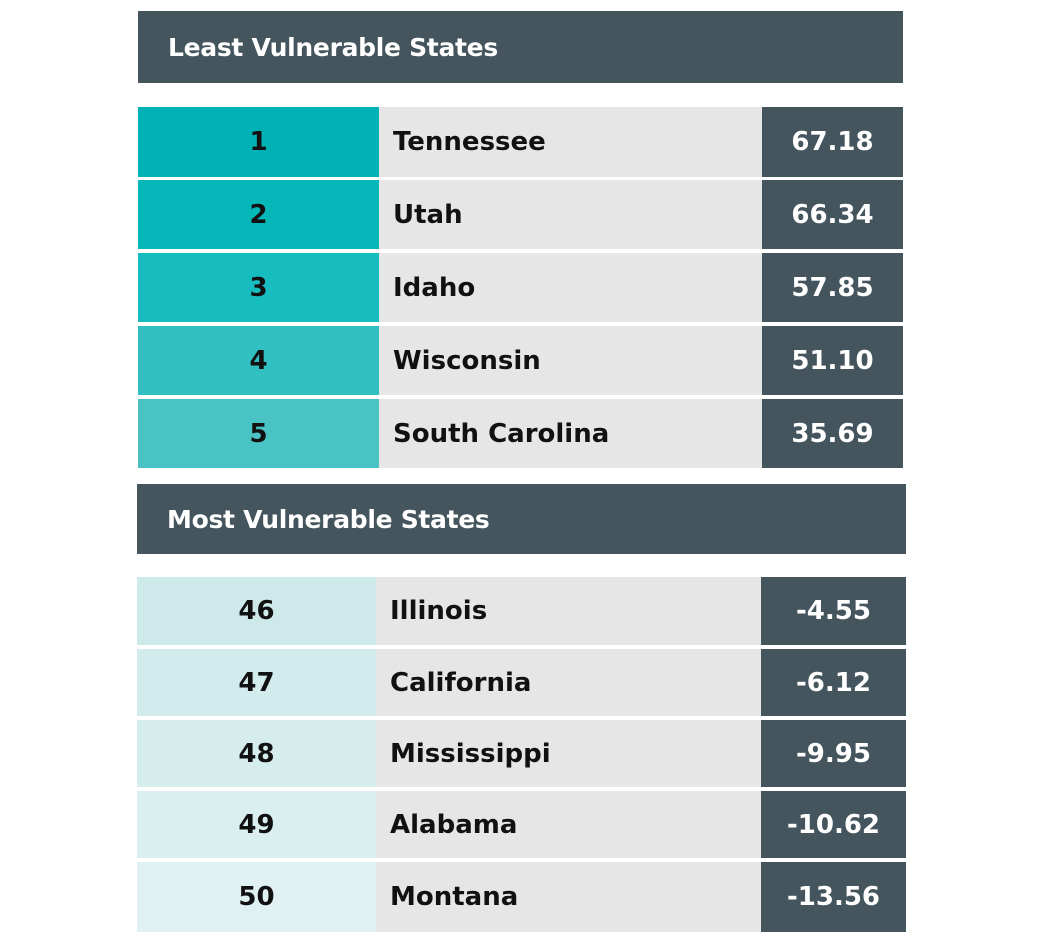 This screenshot has height=941, width=1037. What do you see at coordinates (467, 360) in the screenshot?
I see `state-name: Wisconsin` at bounding box center [467, 360].